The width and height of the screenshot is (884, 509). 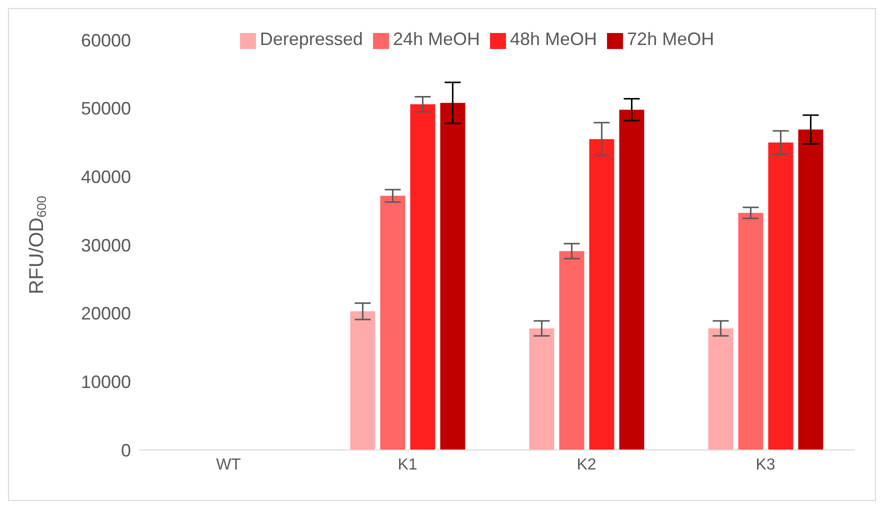 What do you see at coordinates (105, 382) in the screenshot?
I see `y-tick-label: 10000` at bounding box center [105, 382].